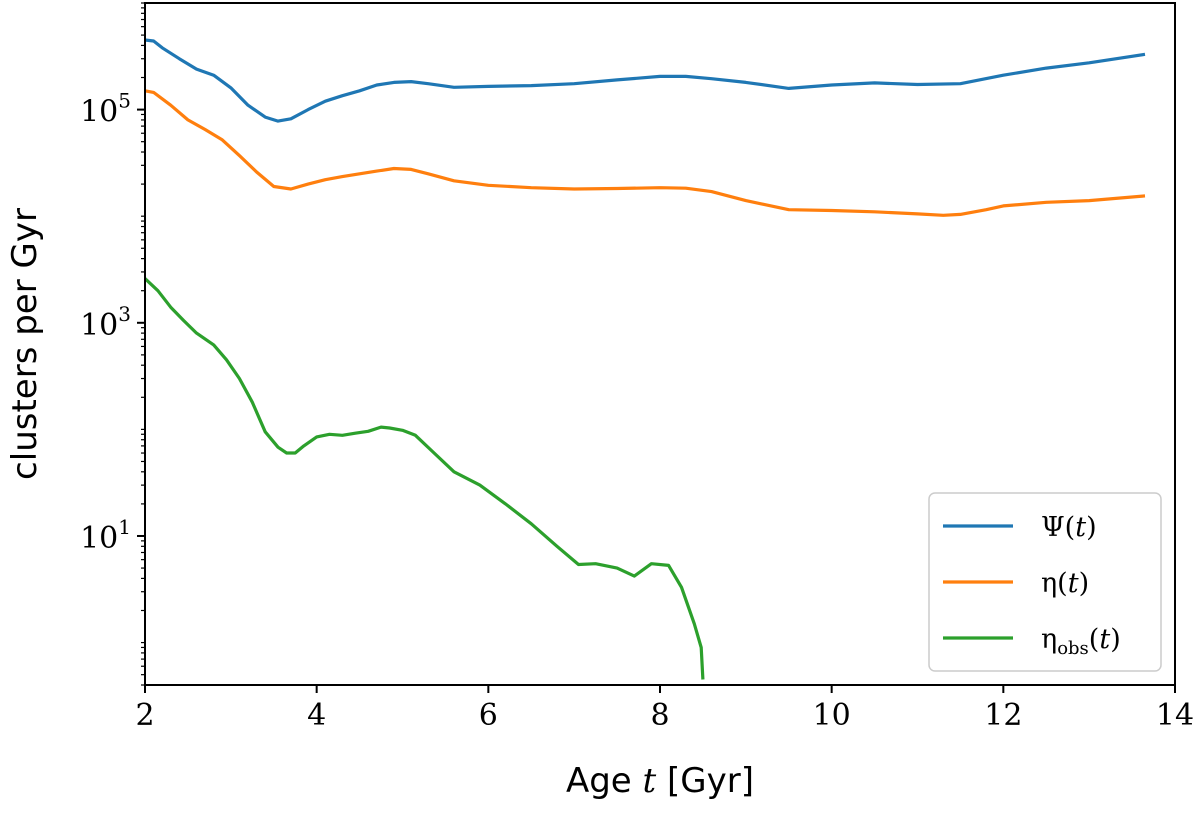 The height and width of the screenshot is (813, 1200). I want to click on x-axis: 2 4 6 8 10 12 14, so click(664, 709).